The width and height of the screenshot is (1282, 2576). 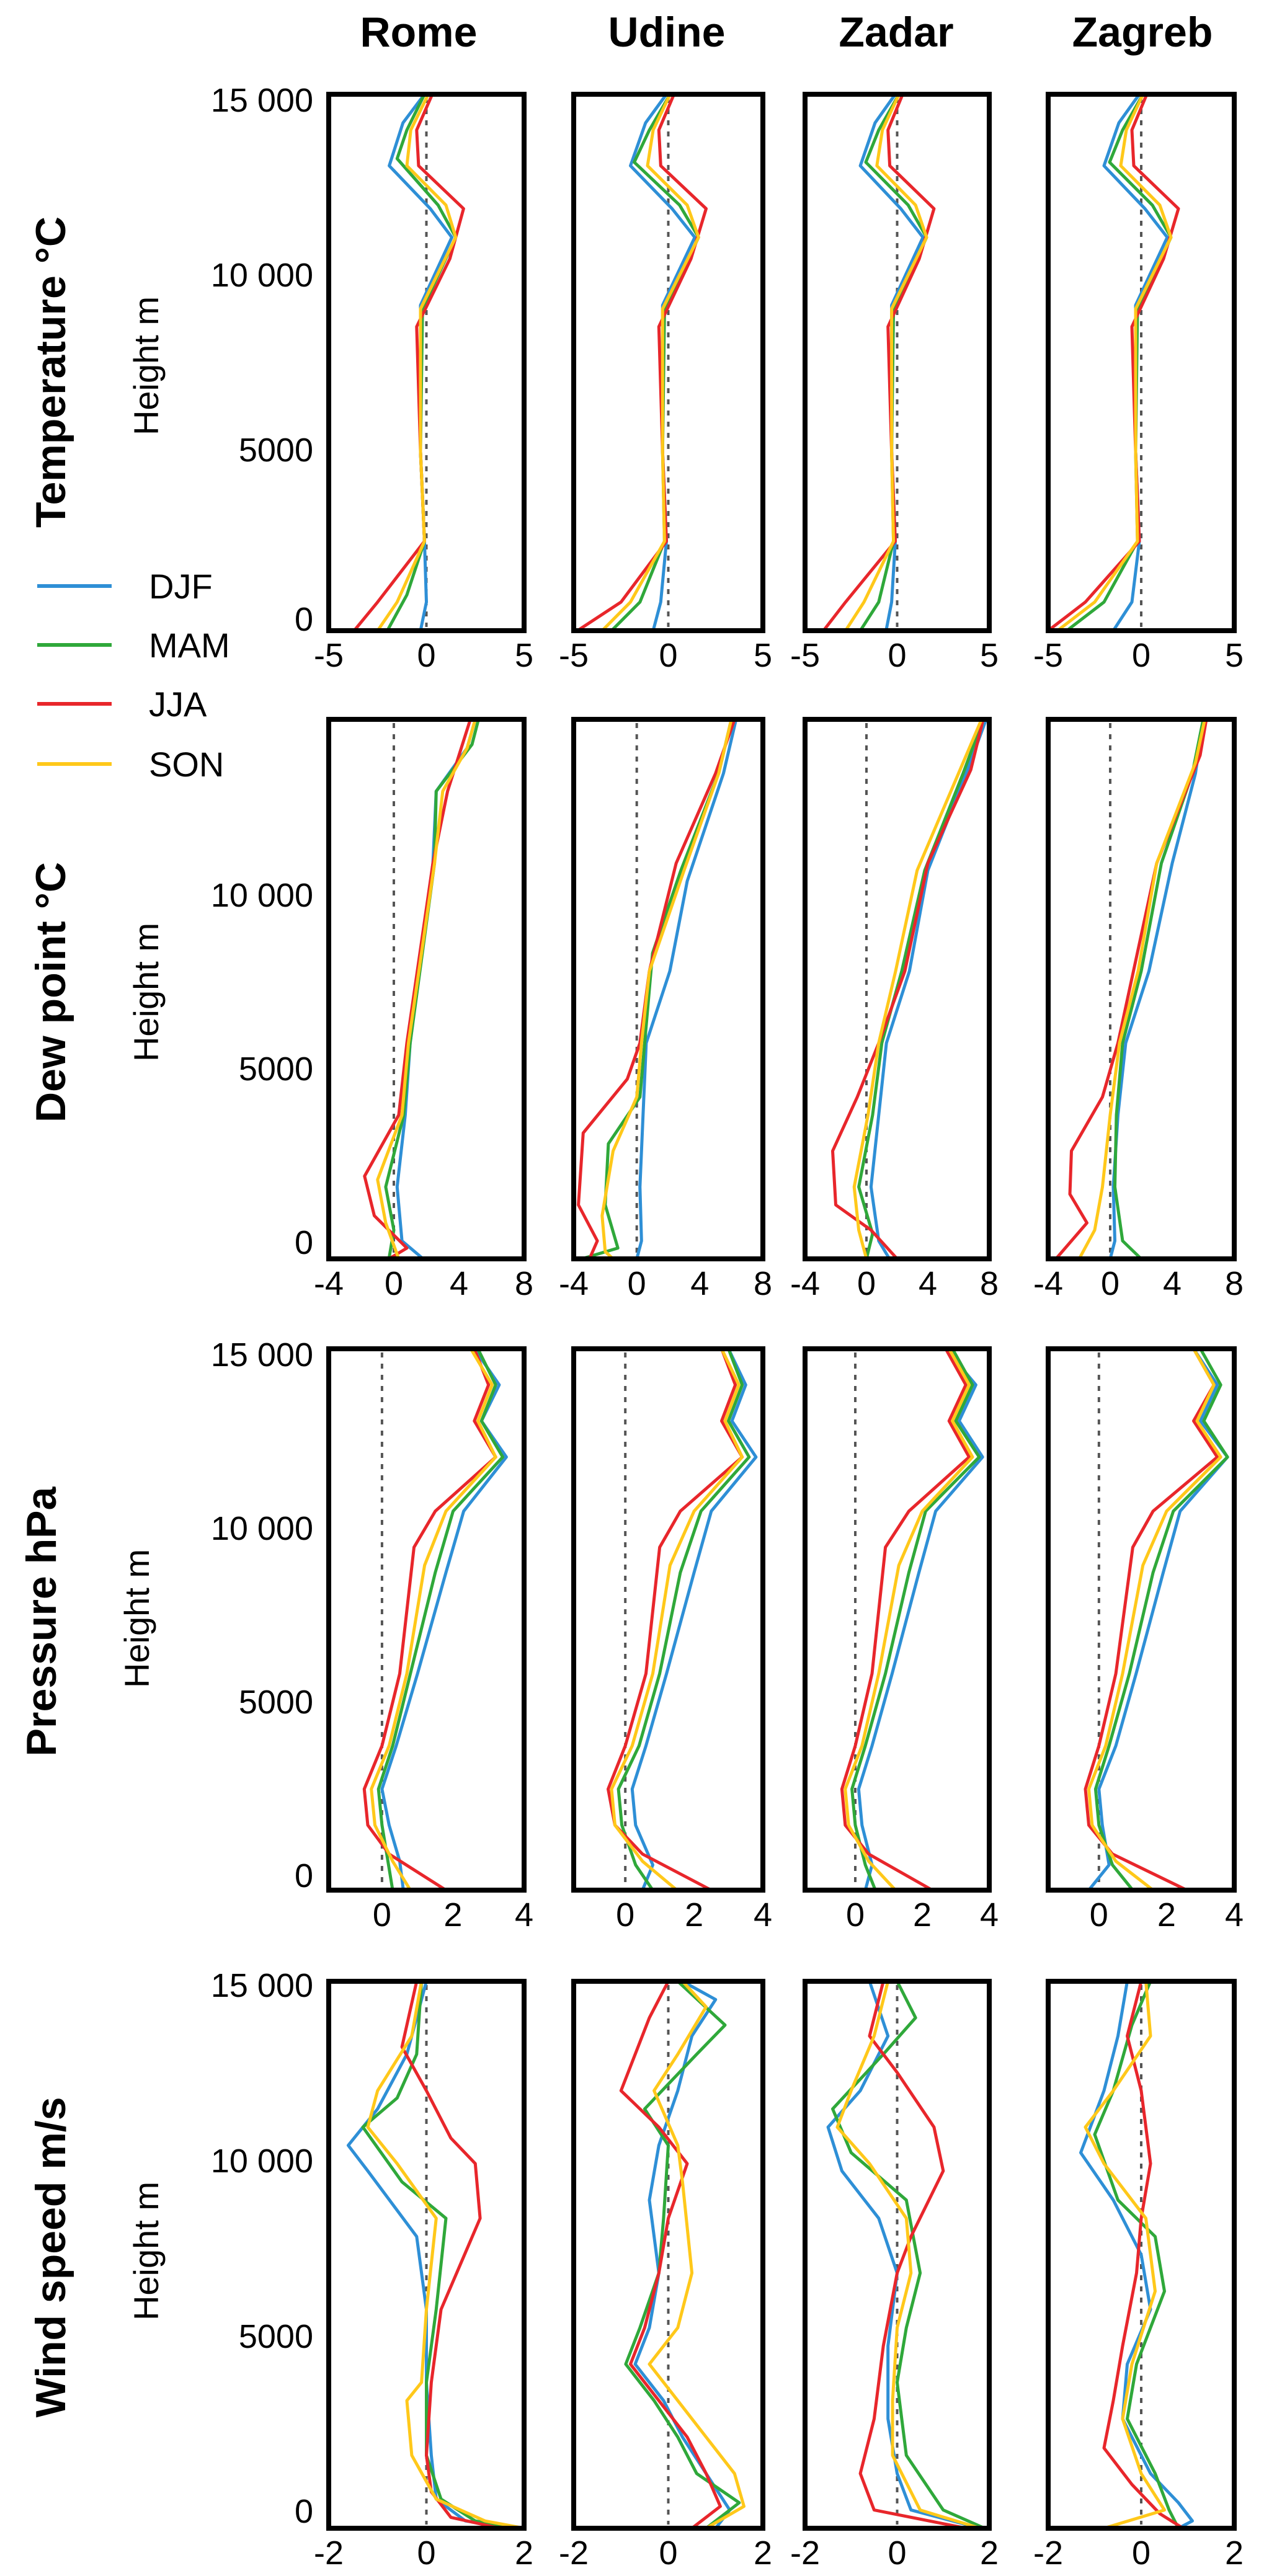 What do you see at coordinates (1125, 2254) in the screenshot?
I see `series-line-son-wind-speed-zagreb` at bounding box center [1125, 2254].